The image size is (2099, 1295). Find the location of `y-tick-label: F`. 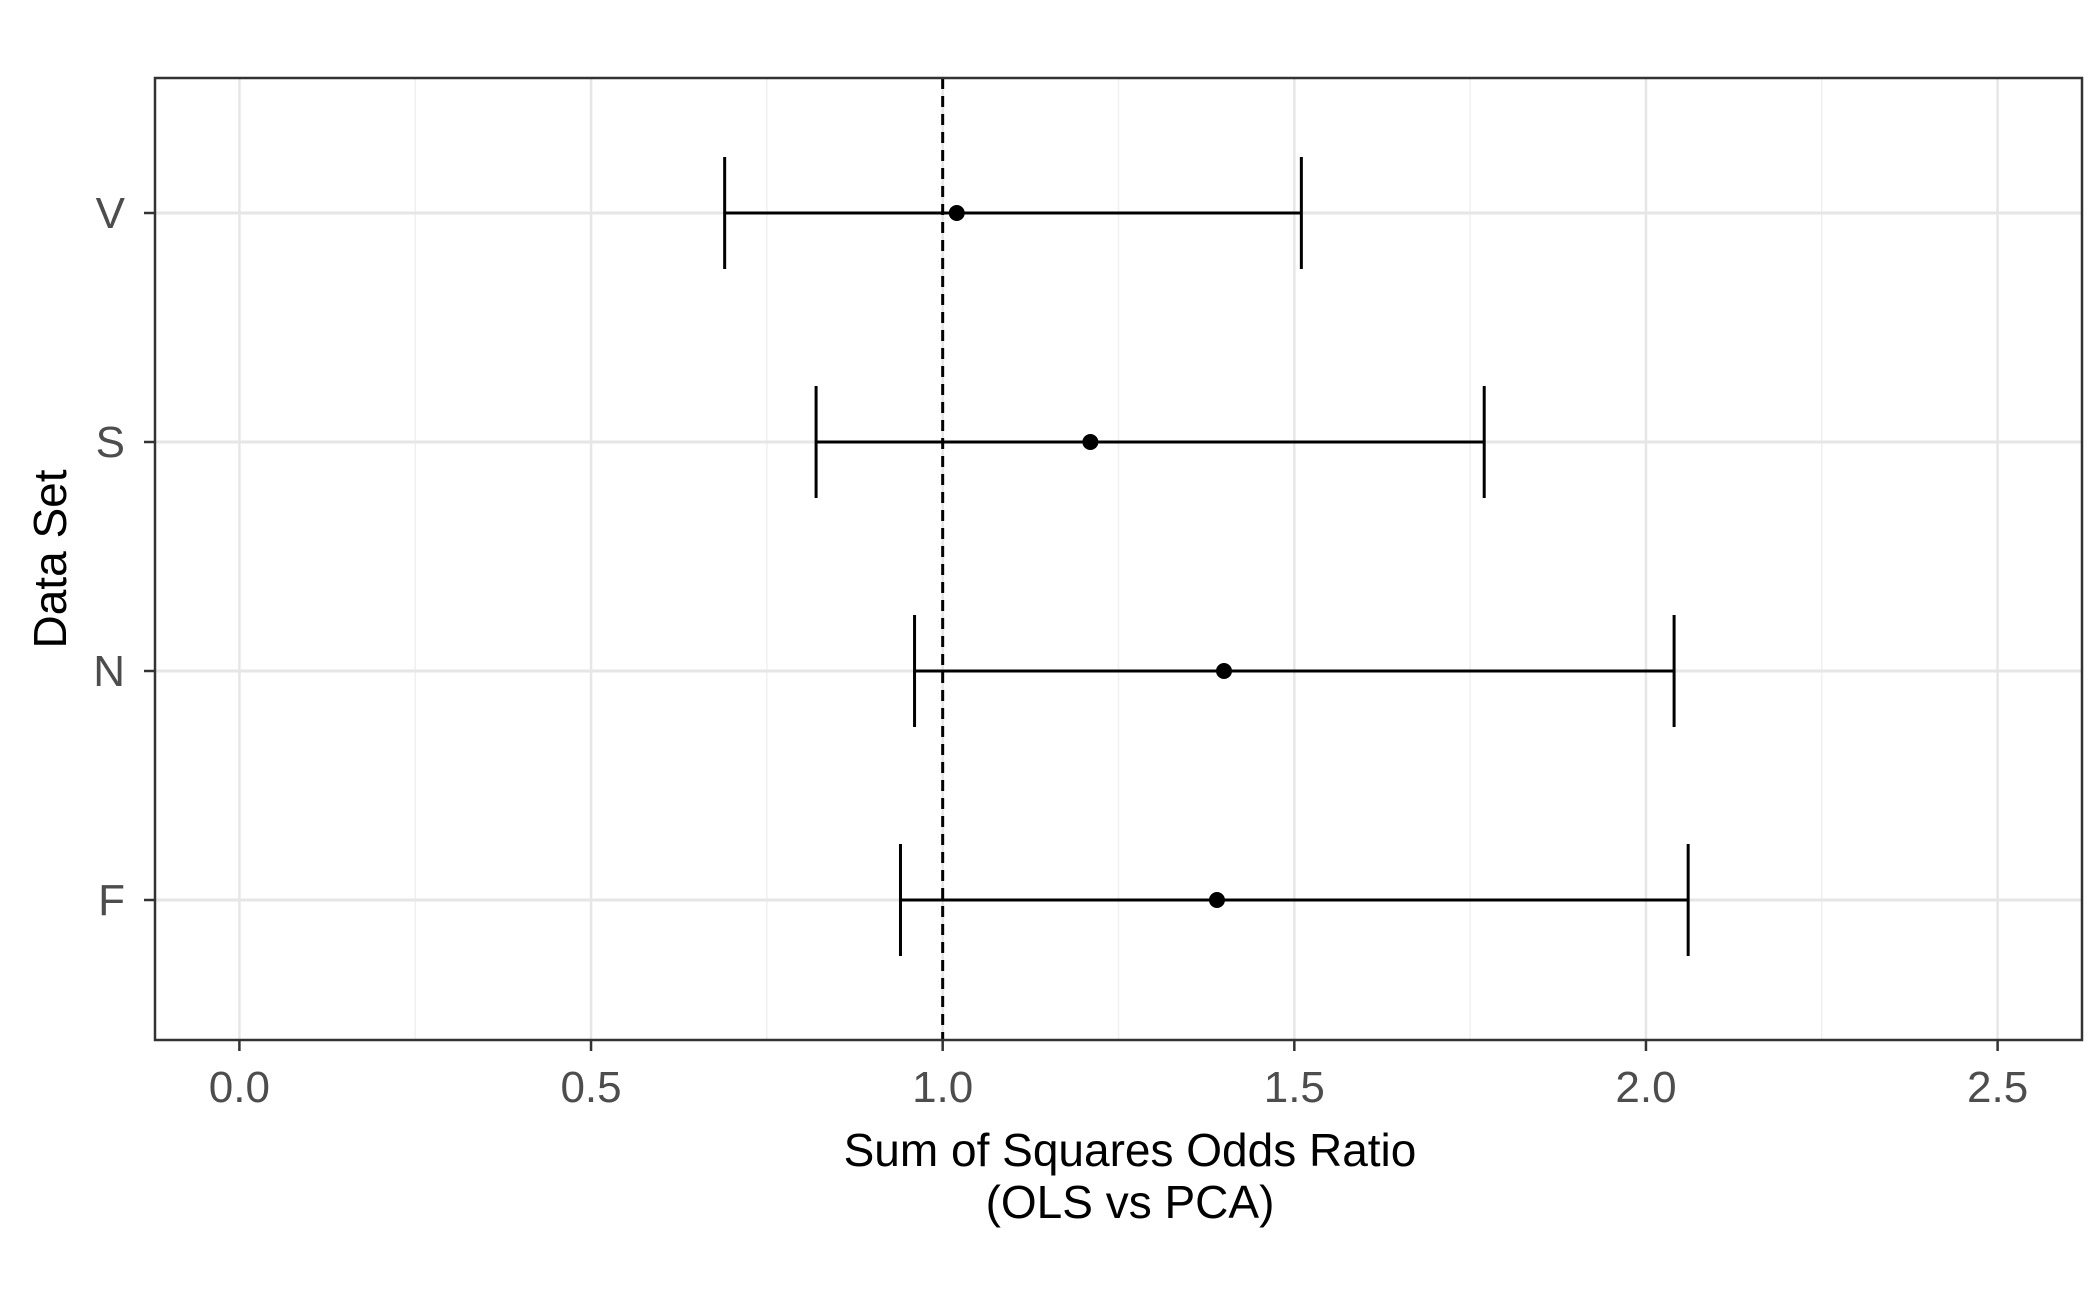

y-tick-label: F is located at coordinates (111, 900).